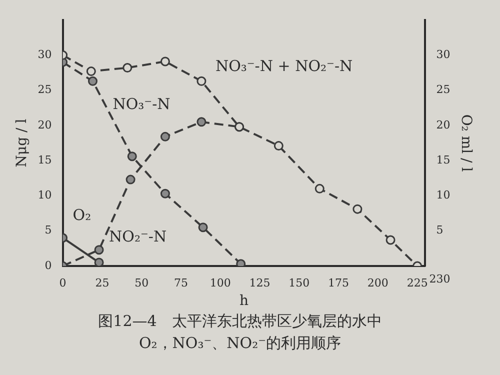  I want to click on x-tick-label: 125, so click(259, 283).